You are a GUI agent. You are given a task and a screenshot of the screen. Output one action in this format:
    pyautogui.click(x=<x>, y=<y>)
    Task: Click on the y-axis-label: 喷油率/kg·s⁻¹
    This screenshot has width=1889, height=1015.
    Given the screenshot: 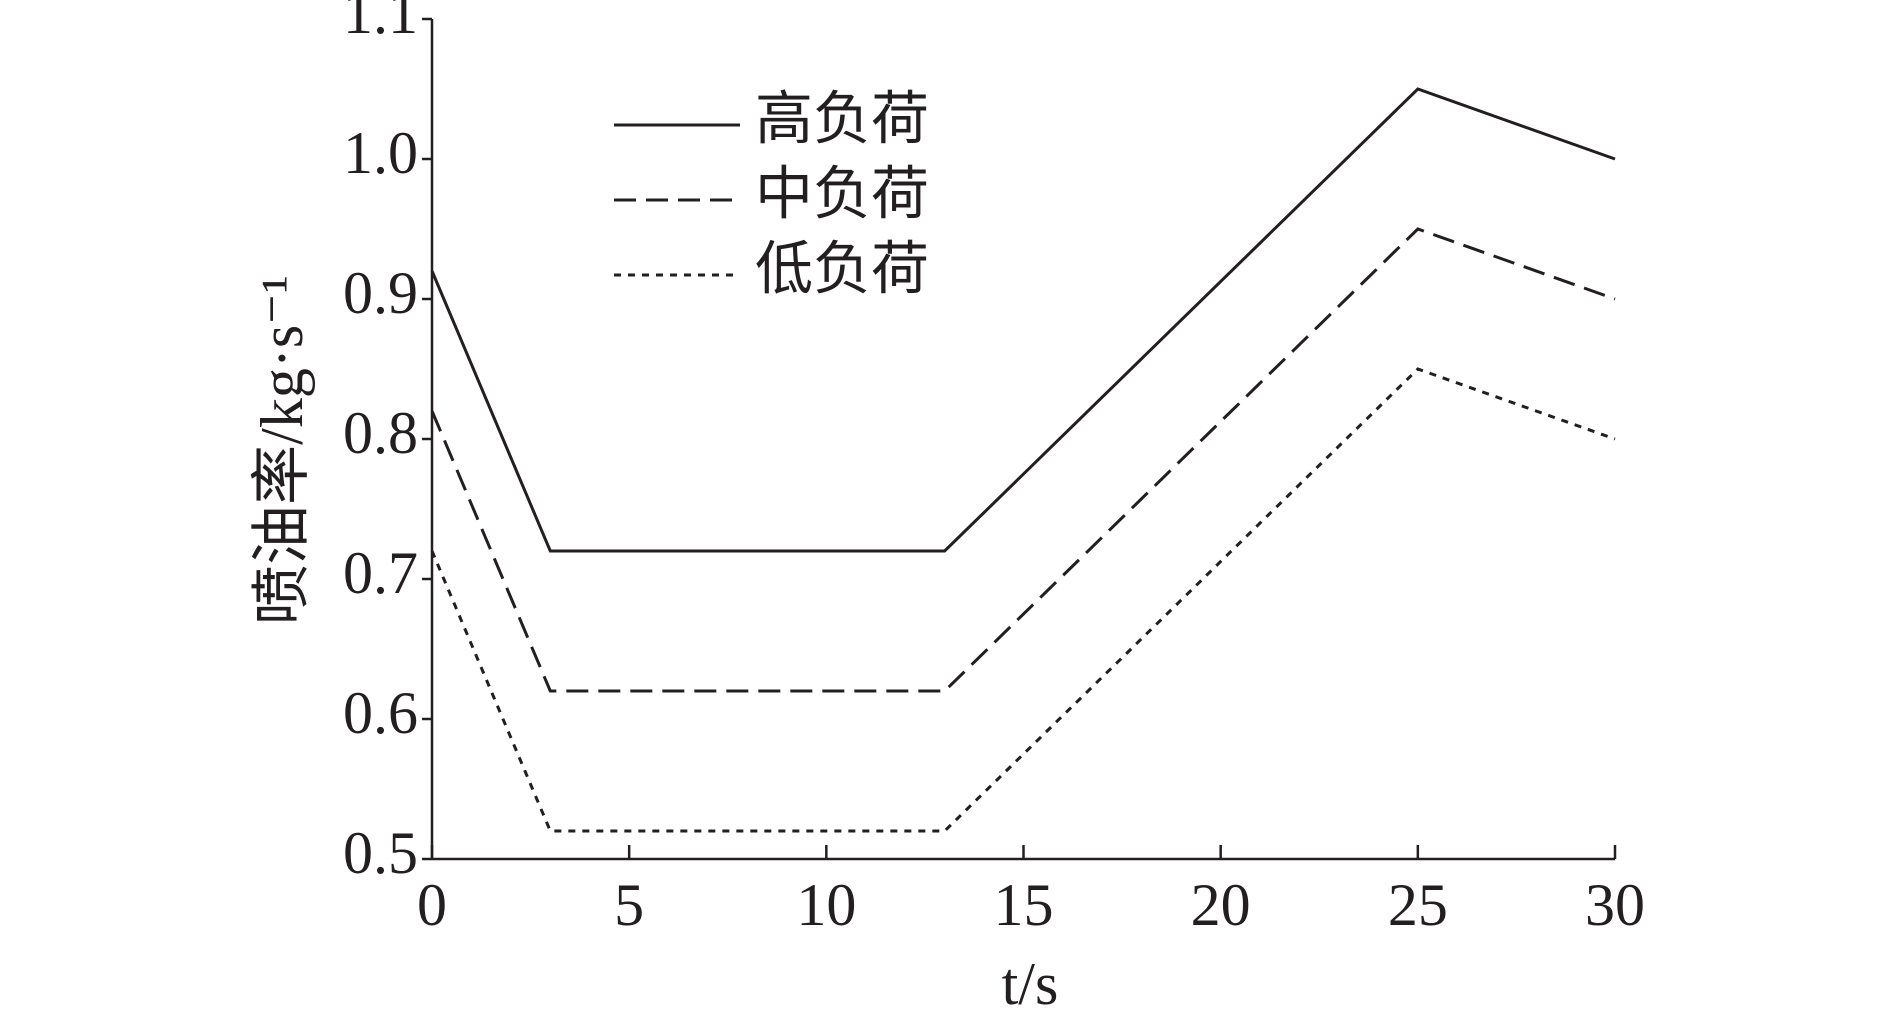 What is the action you would take?
    pyautogui.click(x=282, y=450)
    